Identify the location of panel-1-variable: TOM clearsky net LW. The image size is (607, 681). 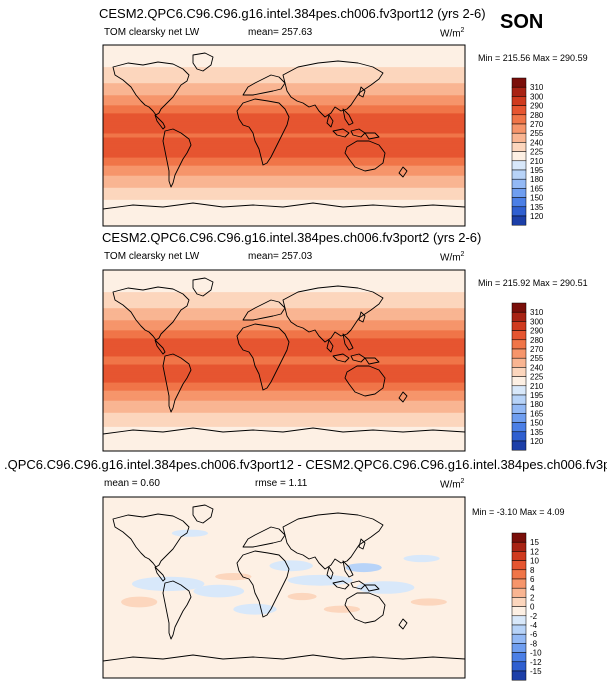
(152, 32).